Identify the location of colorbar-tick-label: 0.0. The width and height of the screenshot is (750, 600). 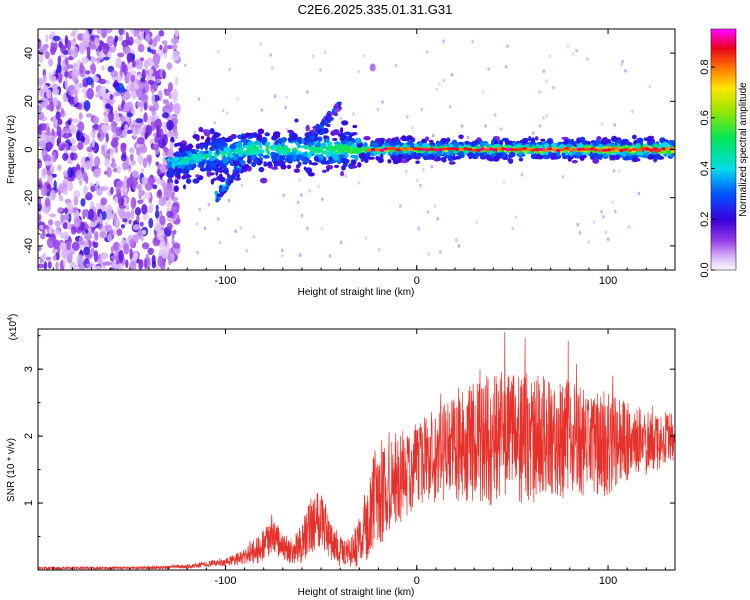
(705, 269).